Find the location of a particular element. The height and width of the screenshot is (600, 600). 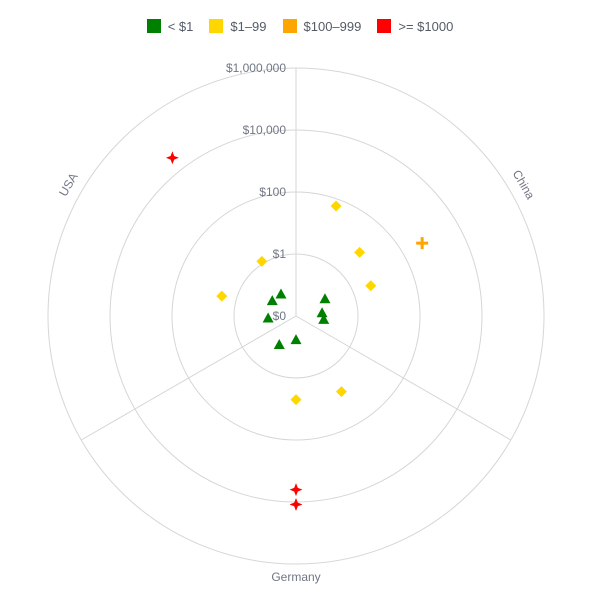

legend-label-100-999: $100–999 is located at coordinates (332, 26).